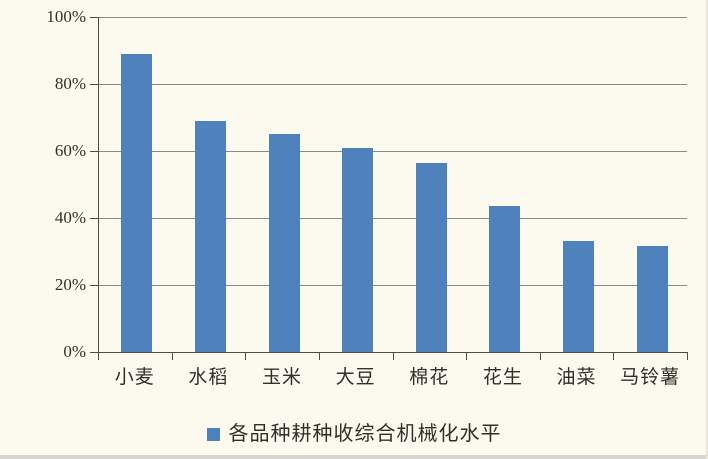 The width and height of the screenshot is (708, 459). I want to click on x-axis-category-label: 花生, so click(502, 377).